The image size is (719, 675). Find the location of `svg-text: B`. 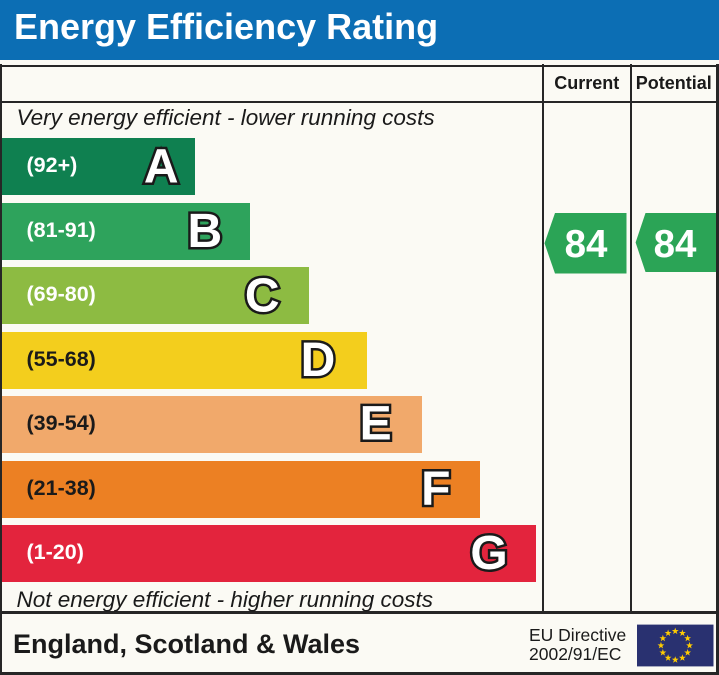

svg-text: B is located at coordinates (205, 231).